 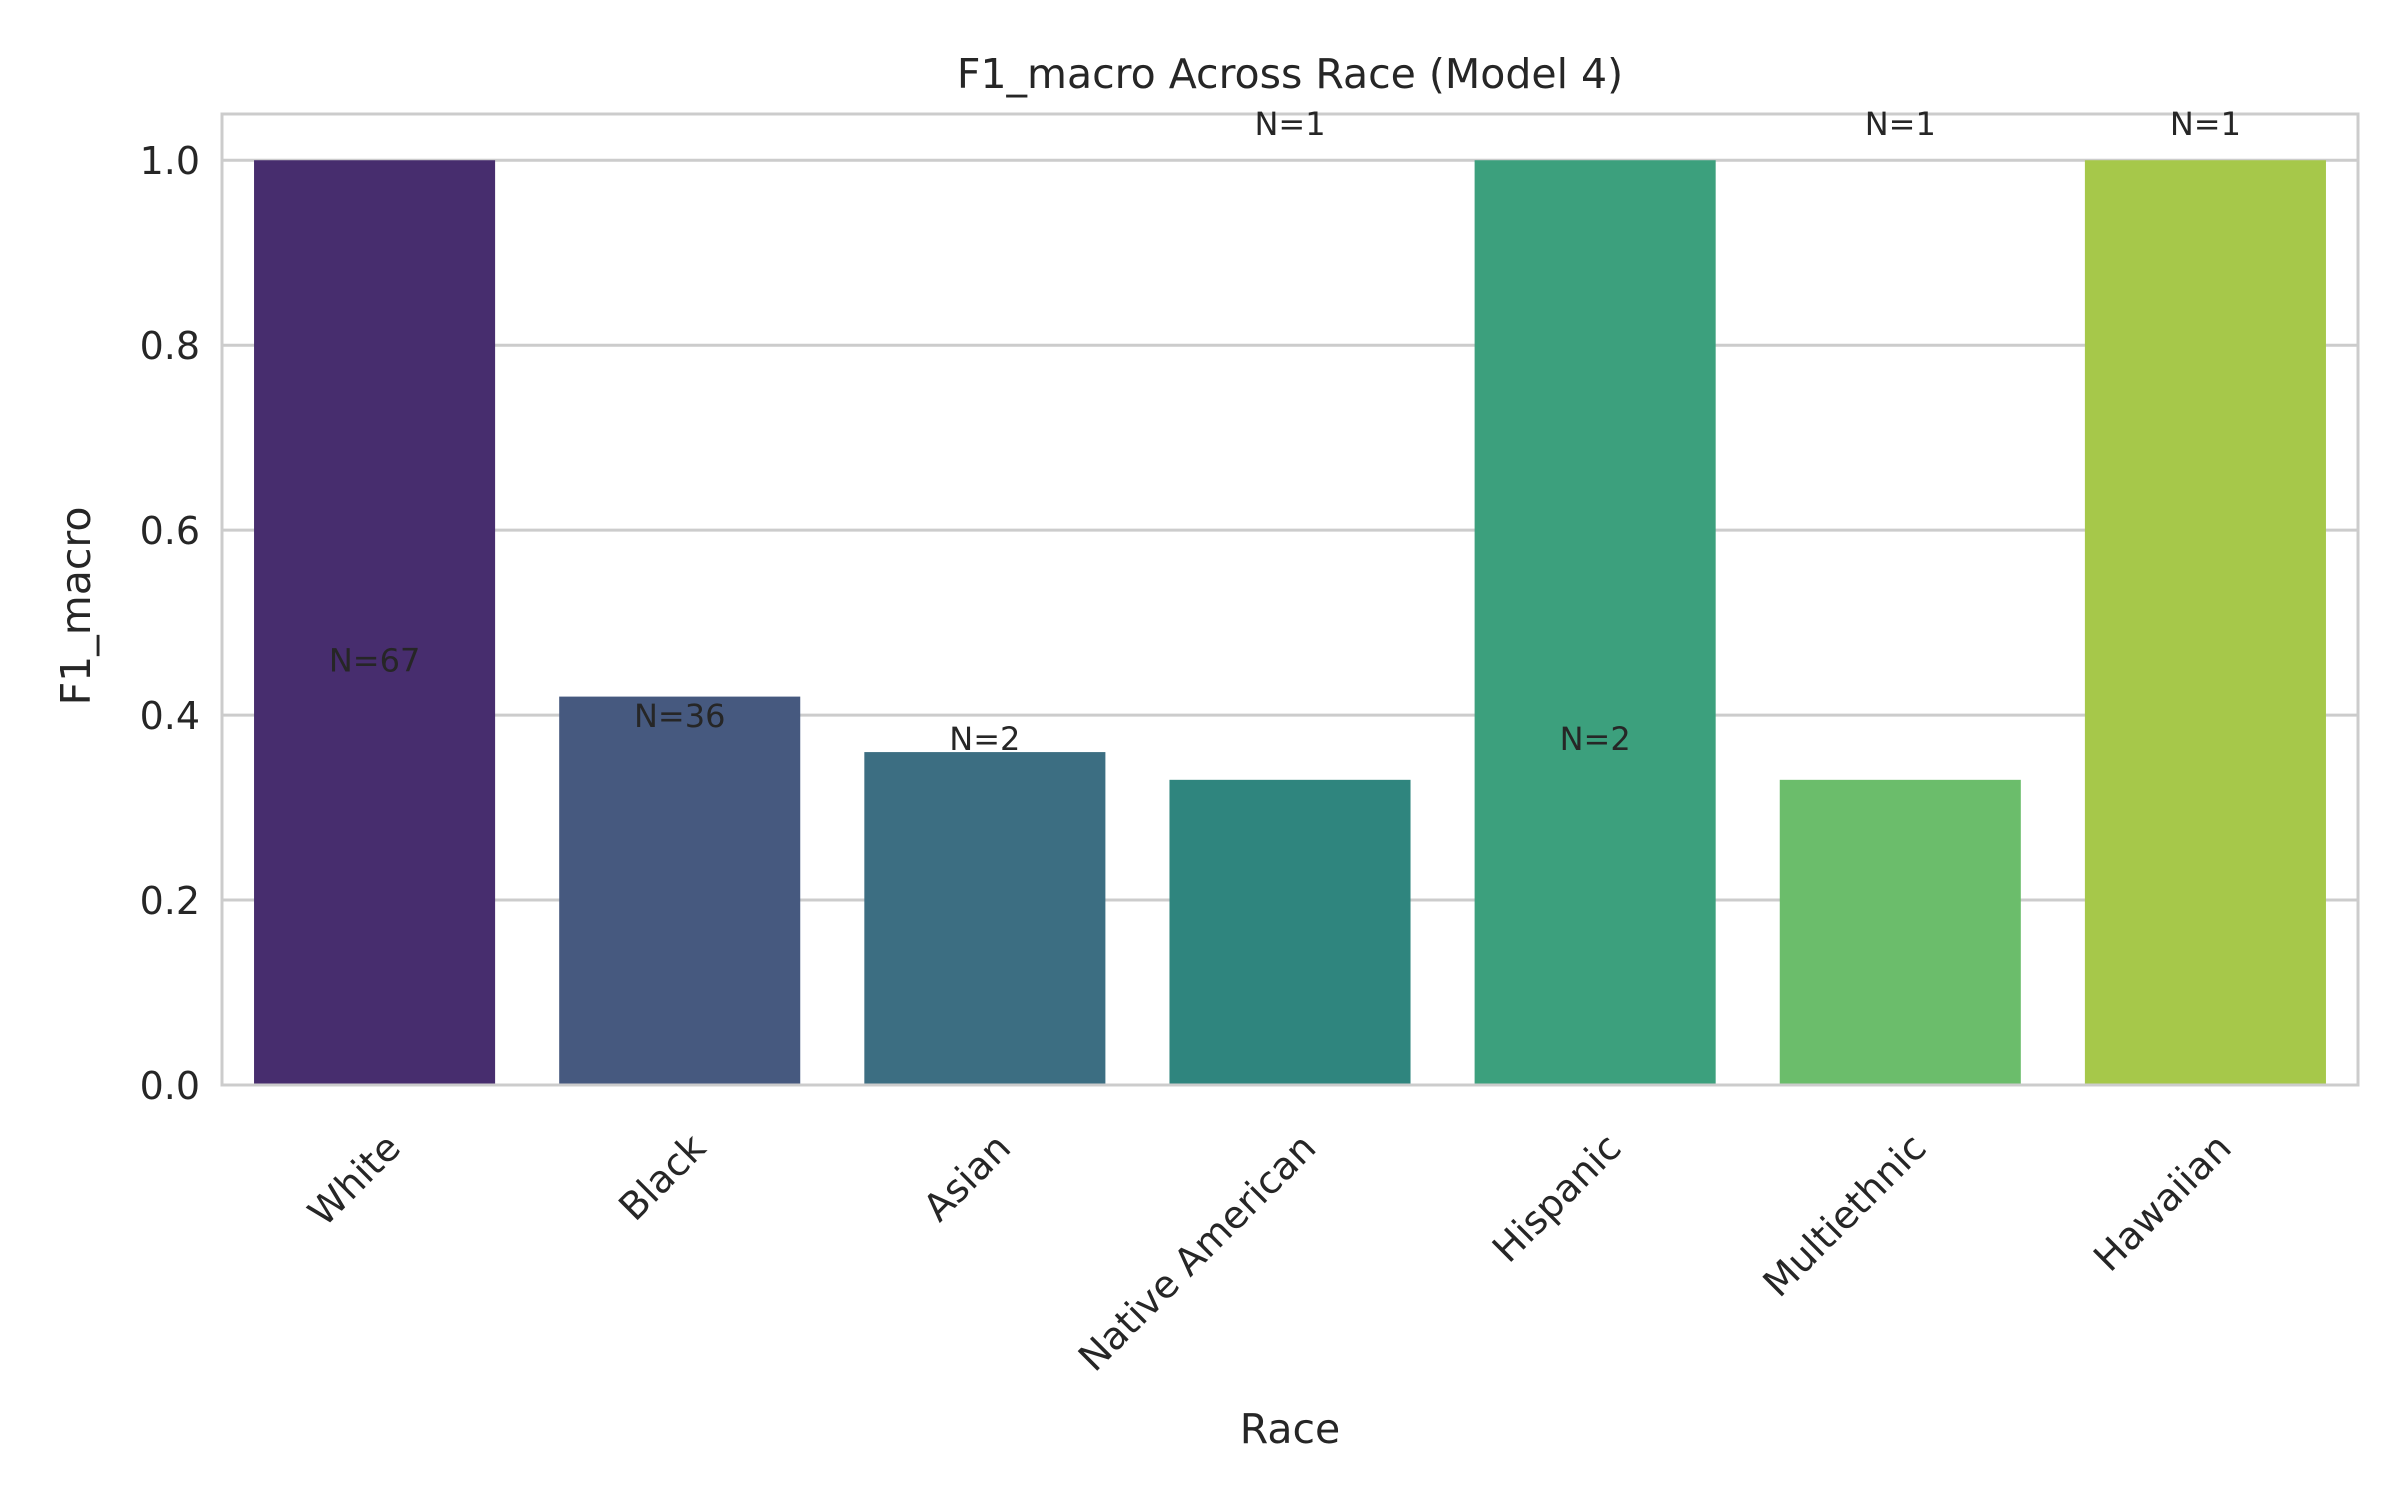 What do you see at coordinates (1290, 74) in the screenshot?
I see `chart-title: F1_macro Across Race (Model 4)` at bounding box center [1290, 74].